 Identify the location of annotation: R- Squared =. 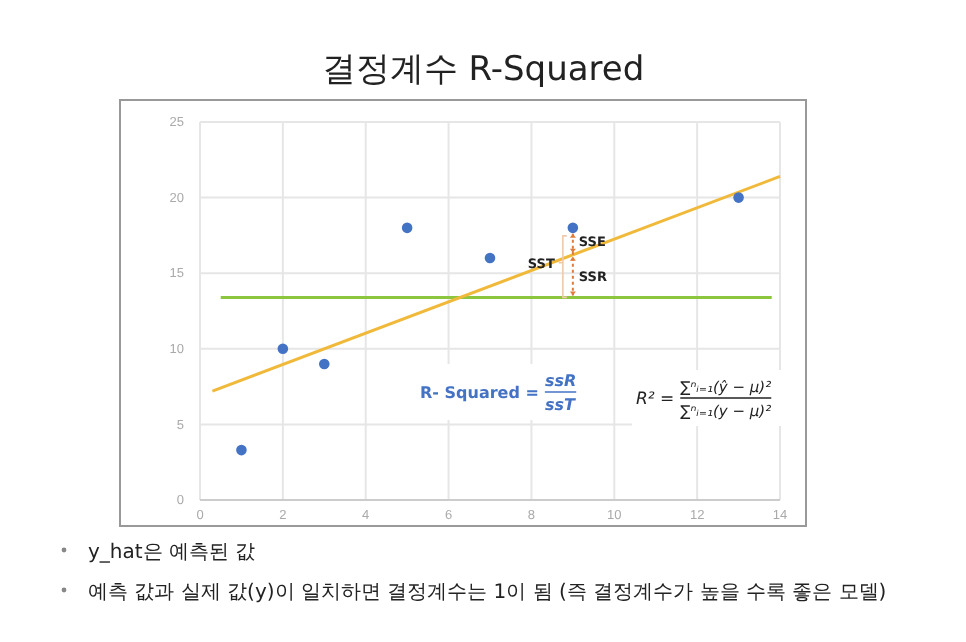
(479, 393).